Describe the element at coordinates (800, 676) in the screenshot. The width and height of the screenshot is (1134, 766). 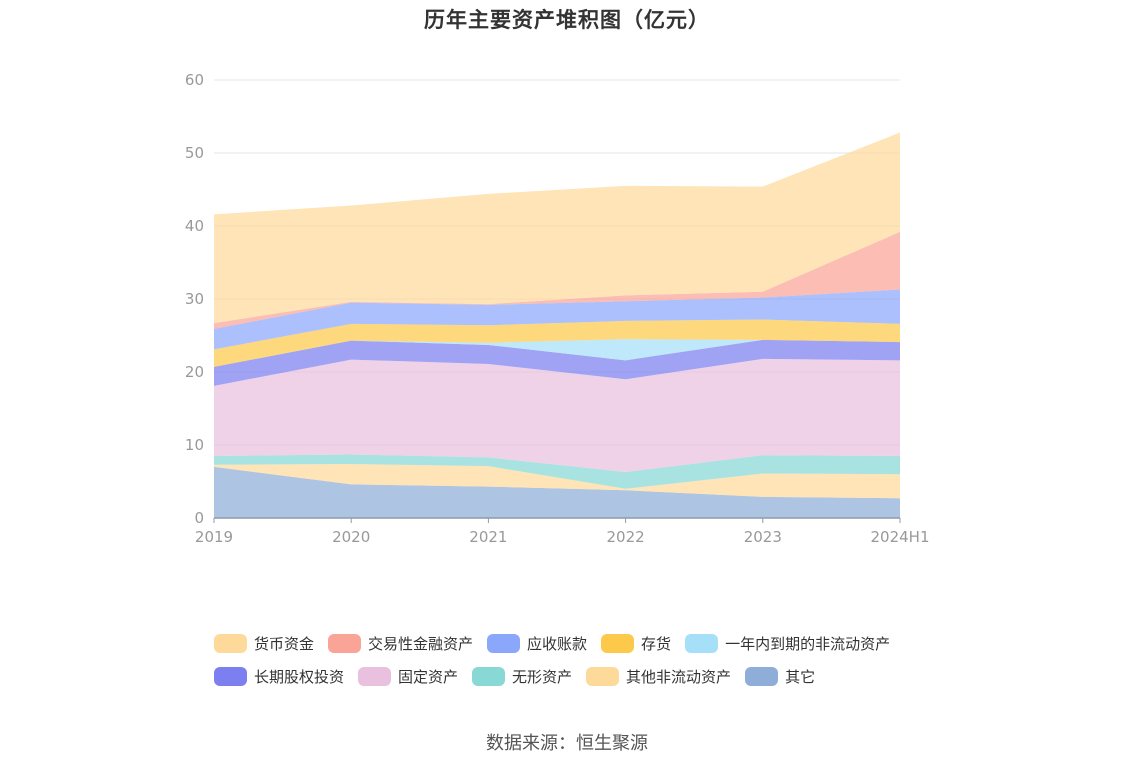
I see `legend-label: 其它` at that location.